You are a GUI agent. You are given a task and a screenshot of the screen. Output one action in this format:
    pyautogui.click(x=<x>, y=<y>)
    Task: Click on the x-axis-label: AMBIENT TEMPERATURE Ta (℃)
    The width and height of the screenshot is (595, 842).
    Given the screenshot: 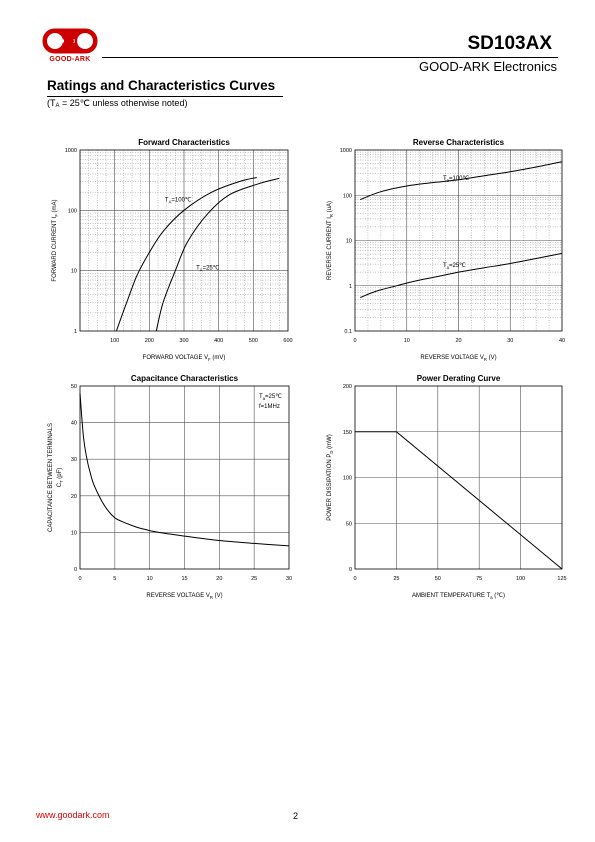 What is the action you would take?
    pyautogui.click(x=458, y=596)
    